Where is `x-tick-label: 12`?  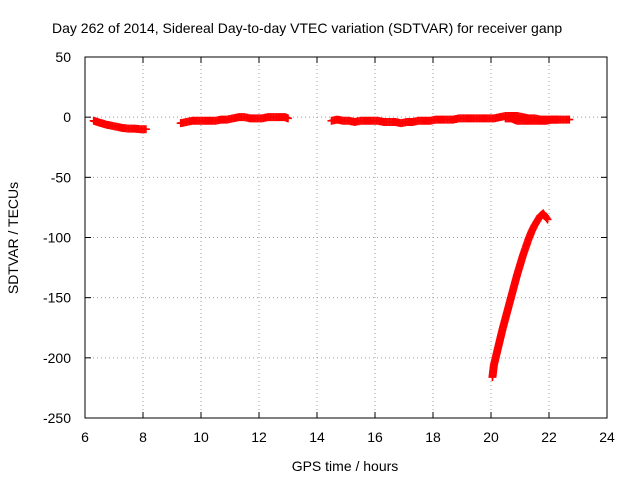 x-tick-label: 12 is located at coordinates (259, 437).